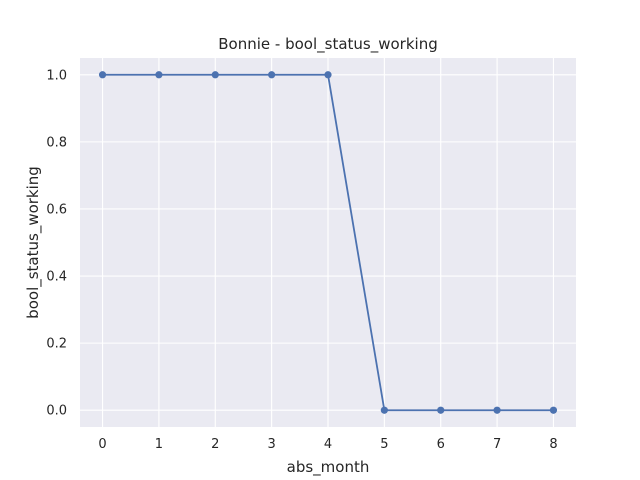  I want to click on y-tick-label: 0.0, so click(56, 411).